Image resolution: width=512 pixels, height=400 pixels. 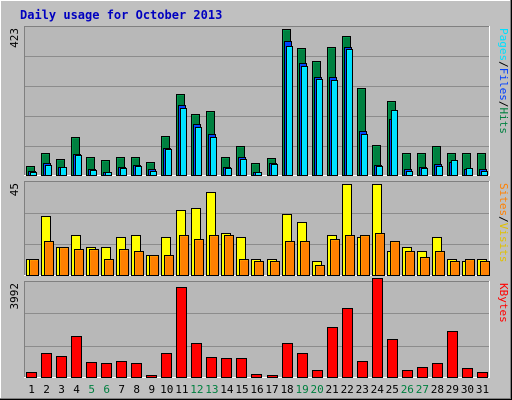 I want to click on x-tick-label: 24, so click(x=378, y=389).